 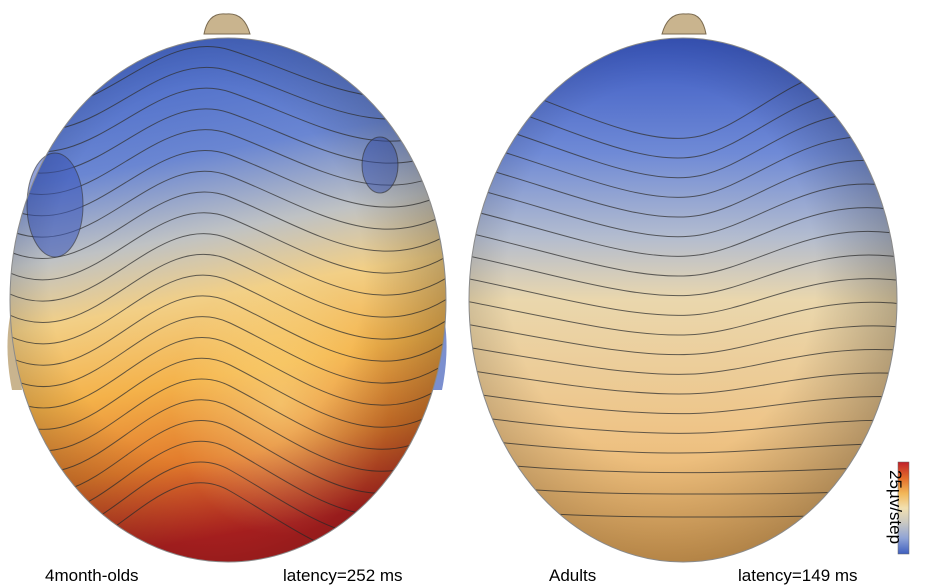 I want to click on adult-nose, so click(x=684, y=24).